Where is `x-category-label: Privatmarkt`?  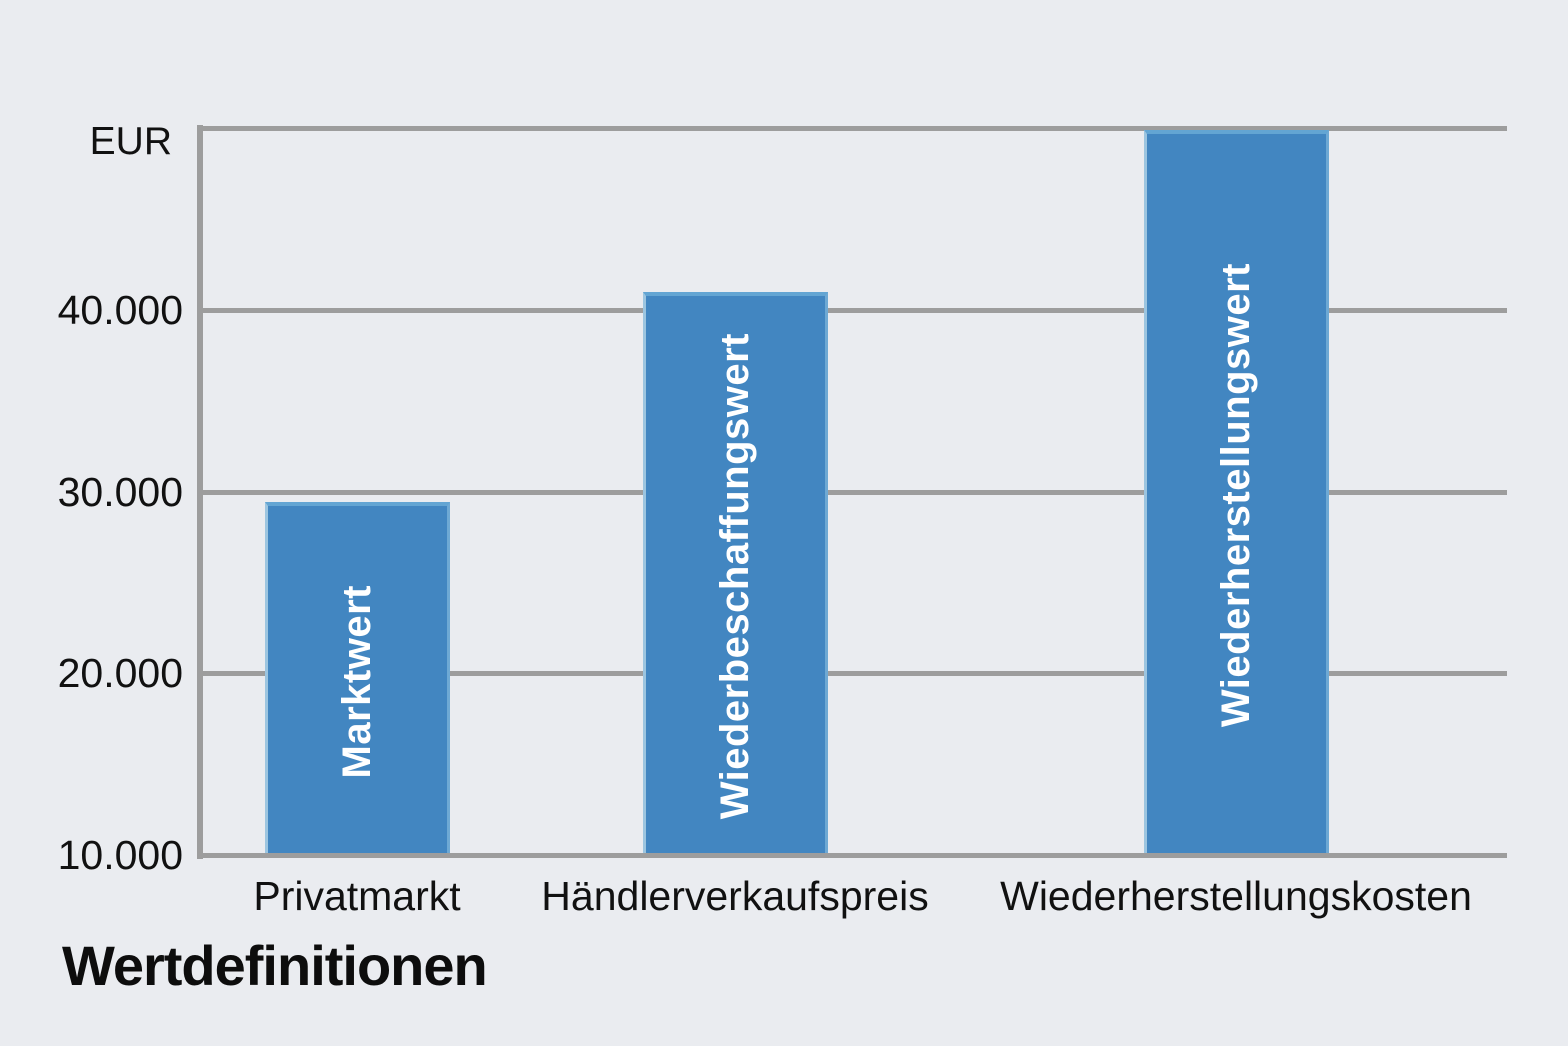
x-category-label: Privatmarkt is located at coordinates (357, 896).